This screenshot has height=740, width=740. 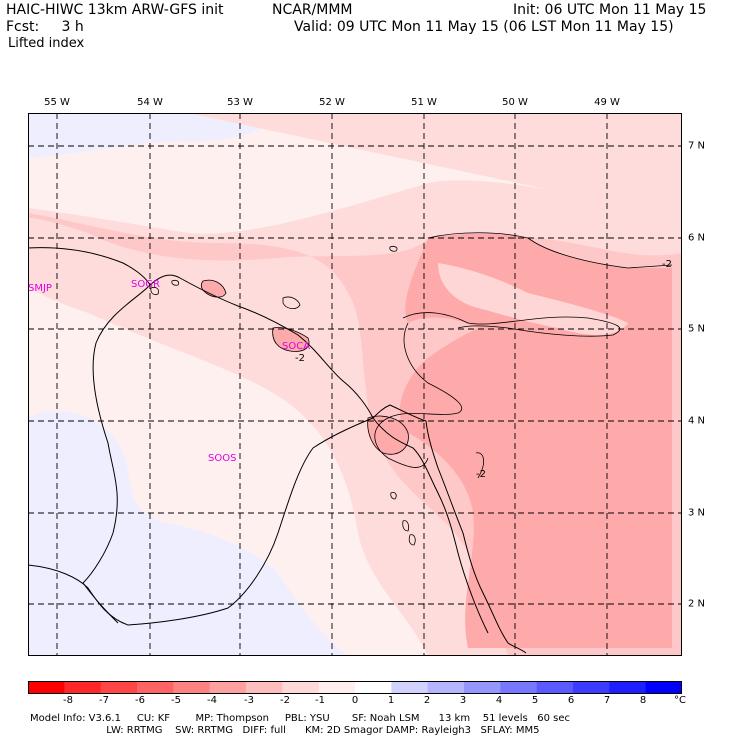 I want to click on colorbar-unit: °C, so click(x=680, y=700).